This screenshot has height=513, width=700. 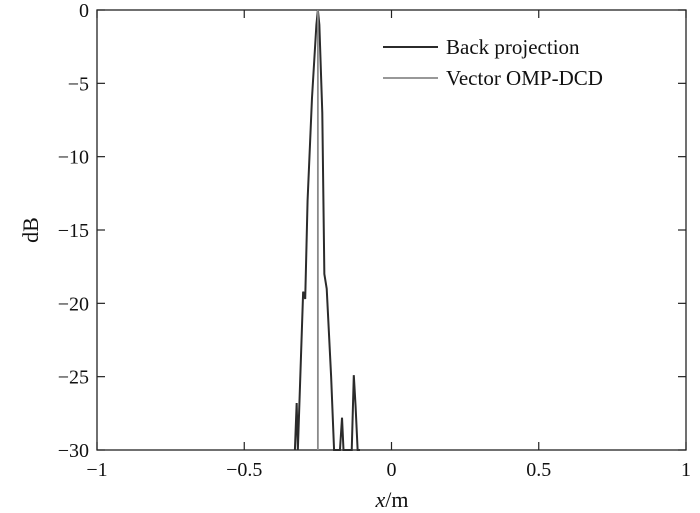 I want to click on legend-label-vector-omp-dcd: Vector OMP-DCD, so click(x=524, y=78).